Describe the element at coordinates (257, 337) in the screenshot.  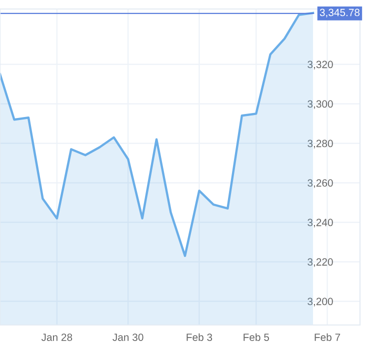
I see `x-tick-label: Feb 5` at that location.